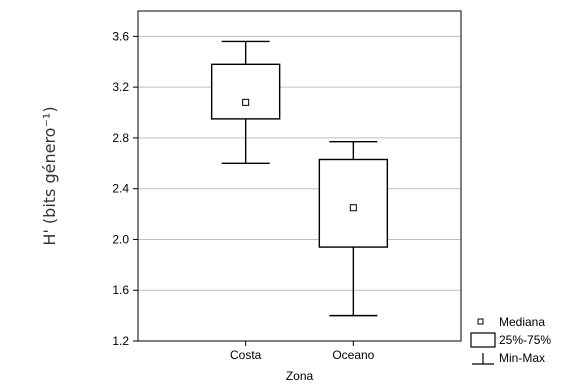 This screenshot has width=566, height=390. I want to click on legend-label: 25%-75%, so click(525, 340).